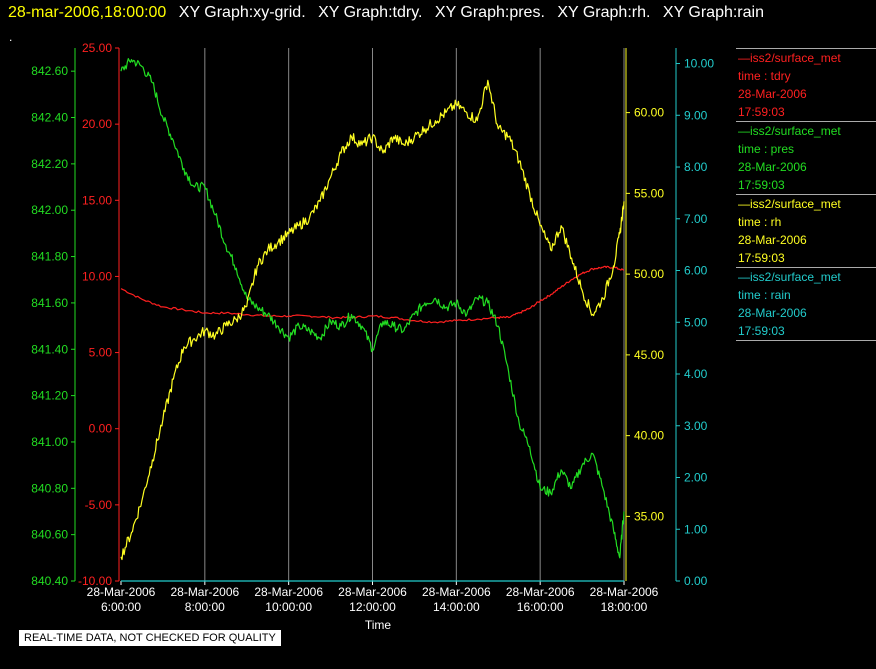  What do you see at coordinates (489, 12) in the screenshot?
I see `title-graph-pres: XY Graph:pres.` at bounding box center [489, 12].